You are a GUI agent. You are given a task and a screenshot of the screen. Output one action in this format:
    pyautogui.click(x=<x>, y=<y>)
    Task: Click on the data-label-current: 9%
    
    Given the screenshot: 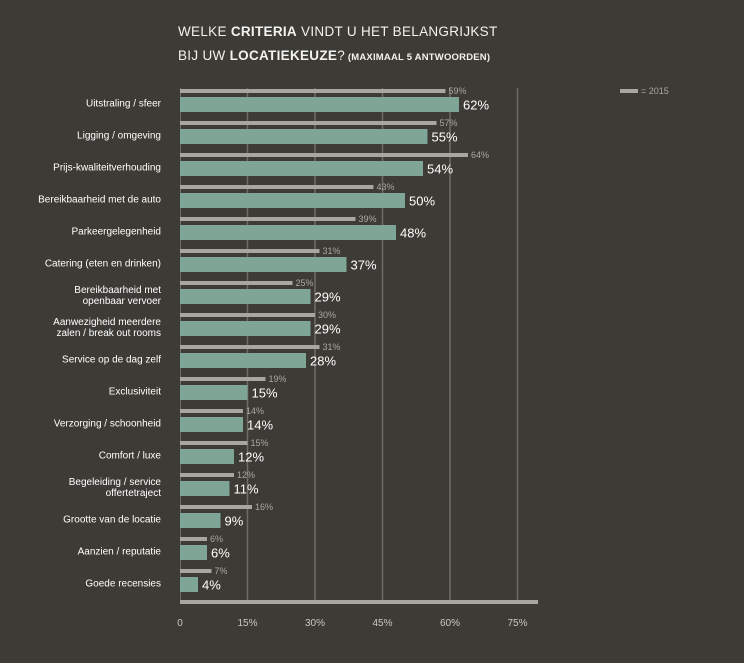 What is the action you would take?
    pyautogui.click(x=234, y=521)
    